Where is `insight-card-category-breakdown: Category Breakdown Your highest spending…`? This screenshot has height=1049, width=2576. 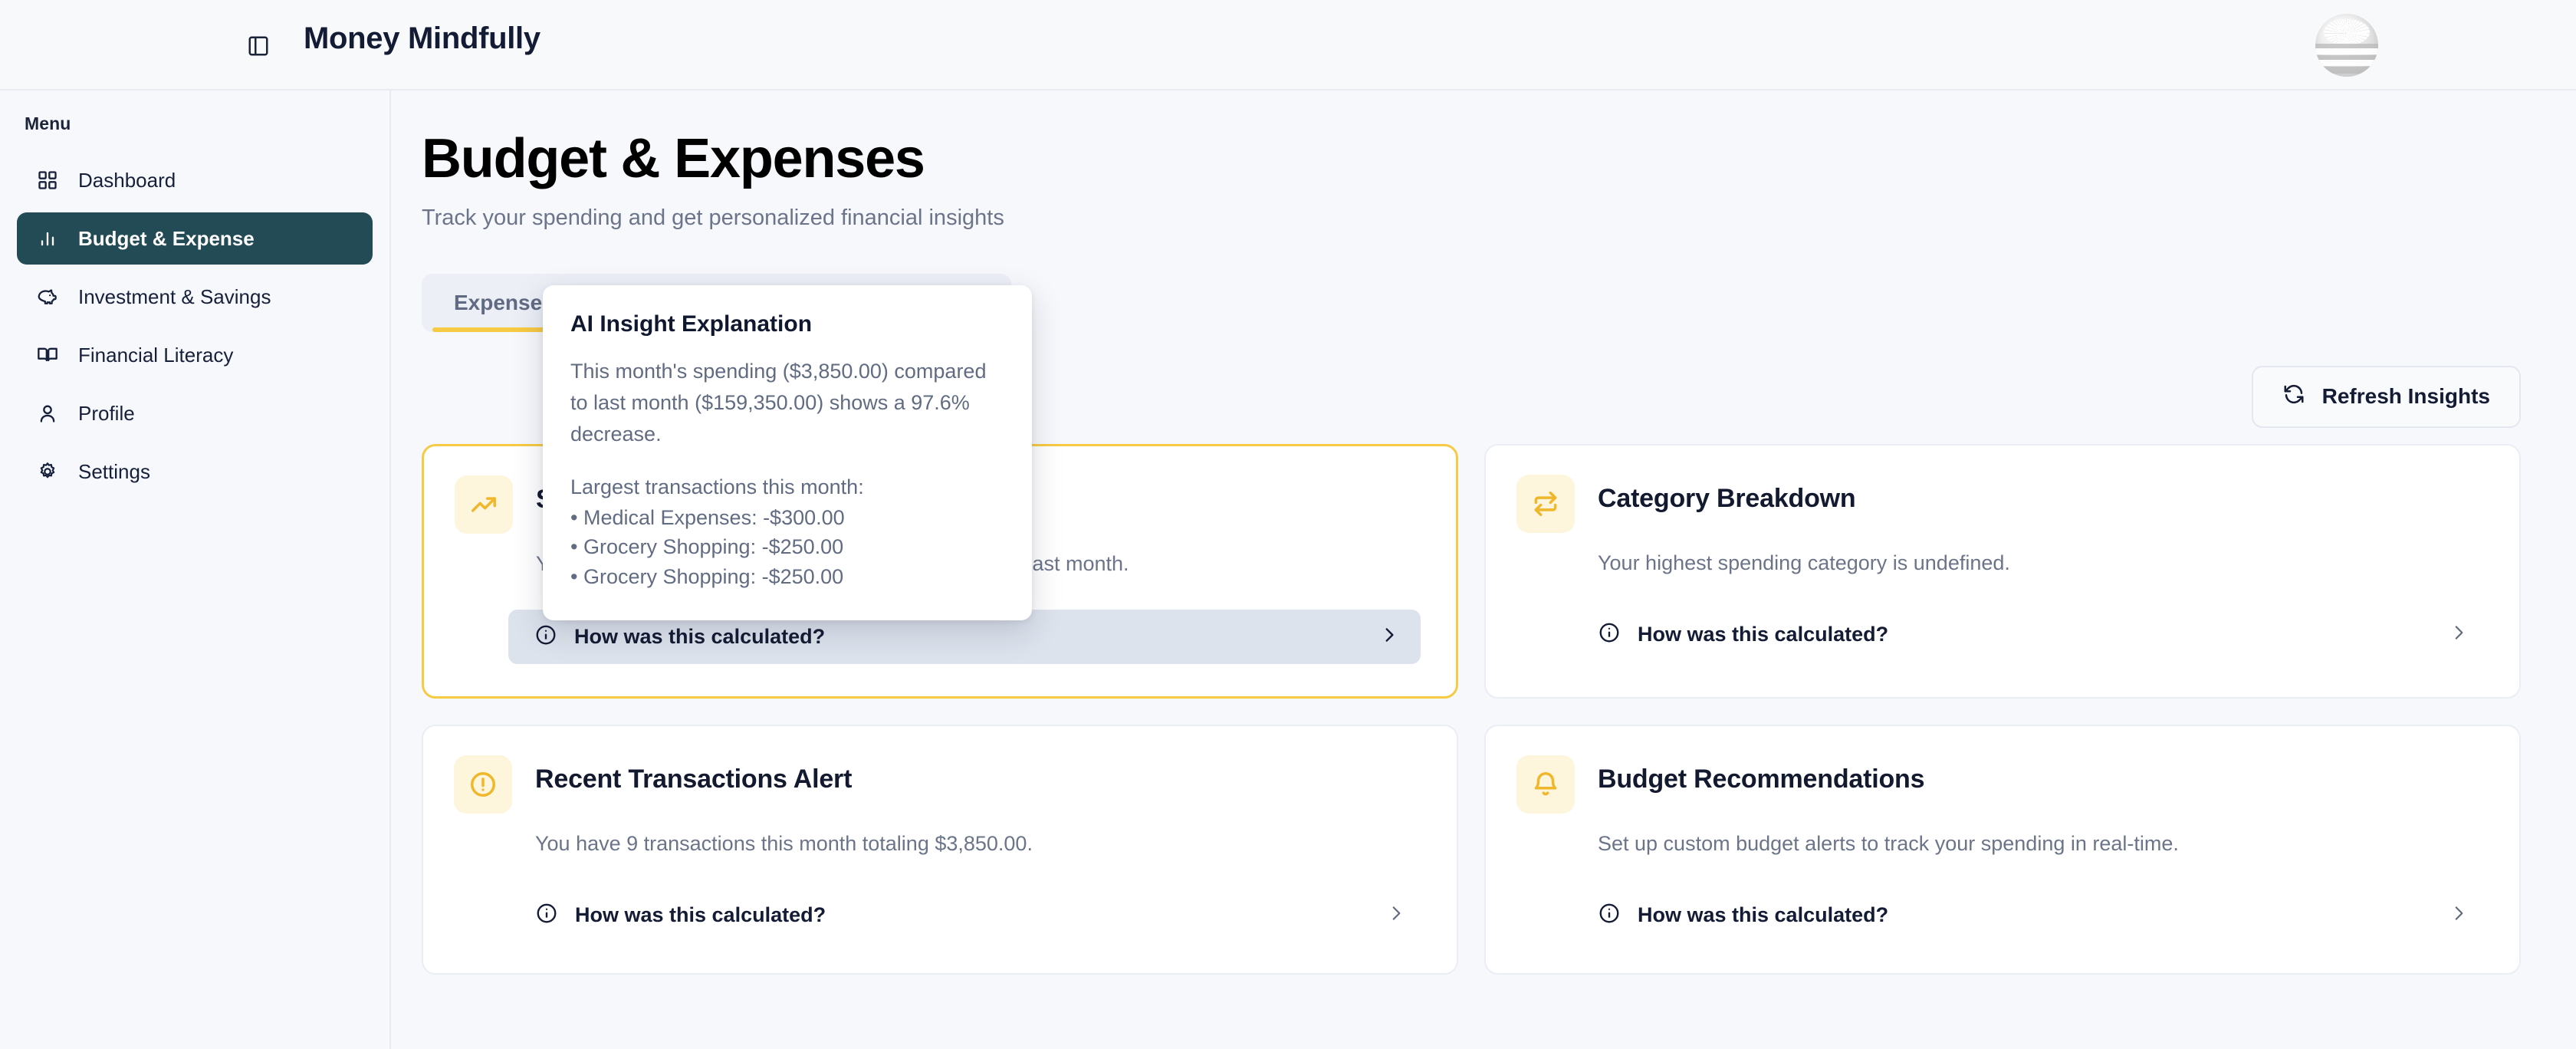 insight-card-category-breakdown: Category Breakdown Your highest spending… is located at coordinates (2003, 571).